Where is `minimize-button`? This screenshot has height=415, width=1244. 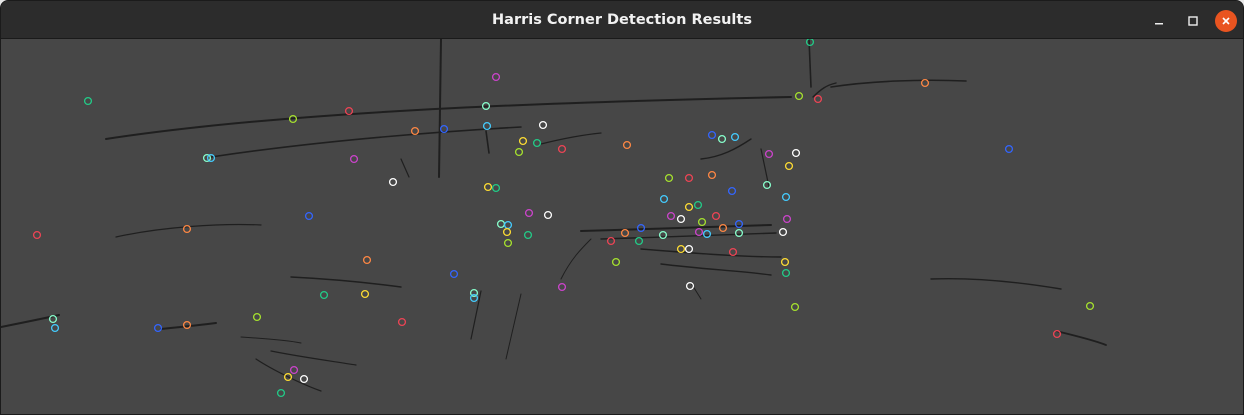 minimize-button is located at coordinates (1159, 21).